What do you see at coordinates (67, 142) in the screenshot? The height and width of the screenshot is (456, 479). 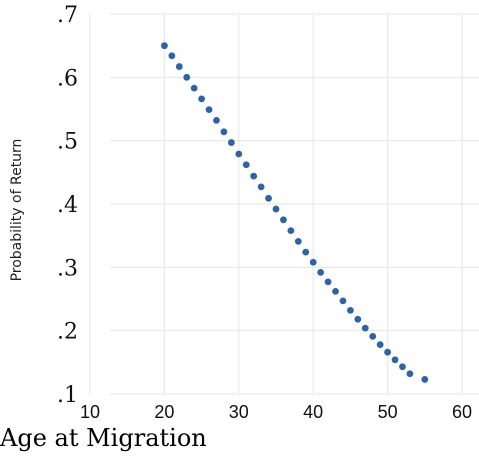 I see `y-tick-label: .5` at bounding box center [67, 142].